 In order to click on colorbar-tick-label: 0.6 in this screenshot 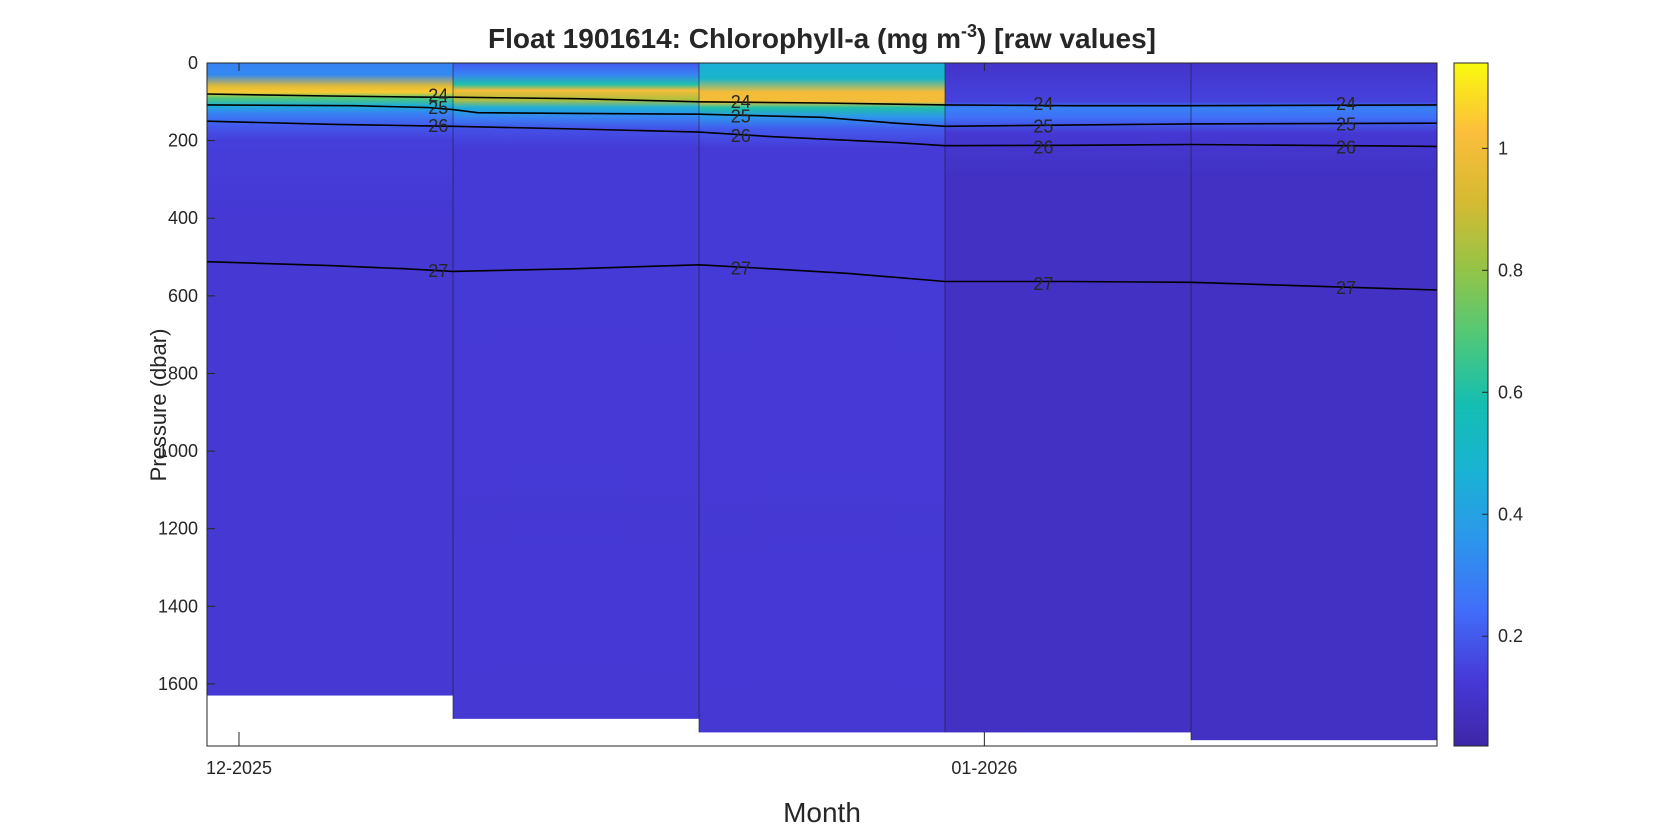, I will do `click(1510, 392)`.